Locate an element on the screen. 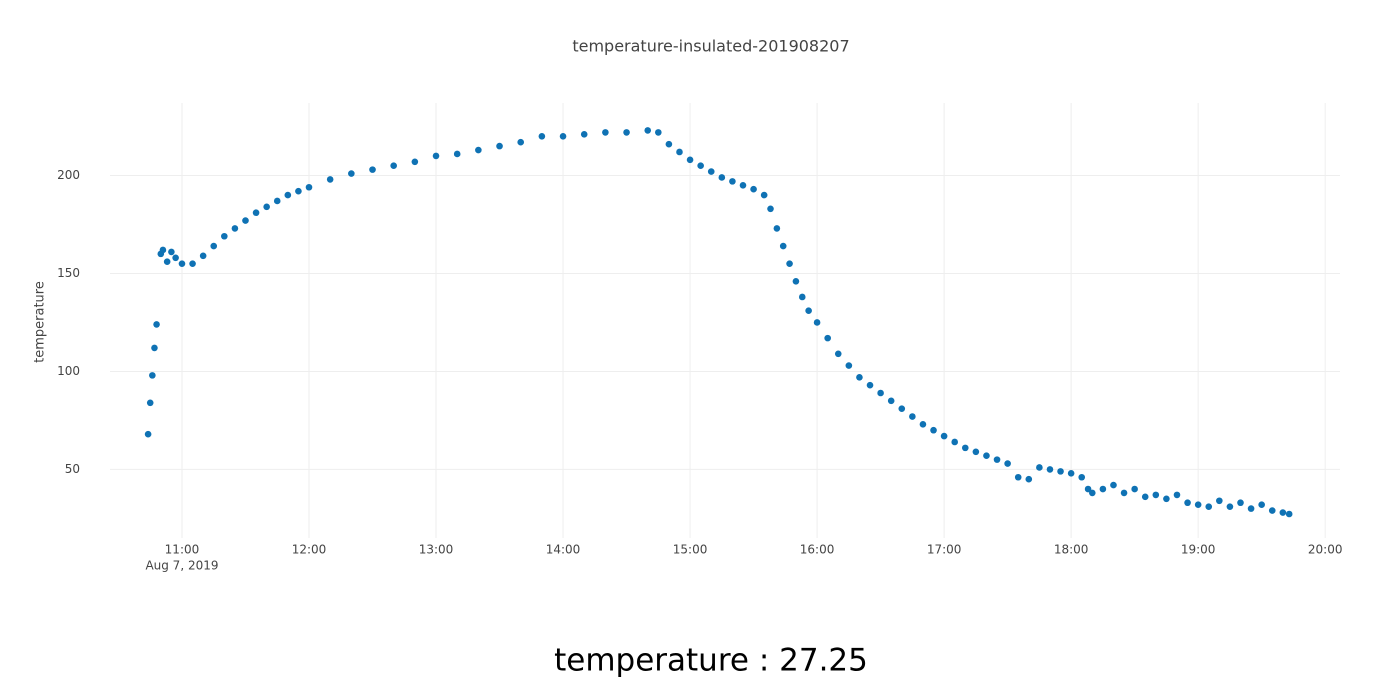  y-axis-label: temperature is located at coordinates (40, 322).